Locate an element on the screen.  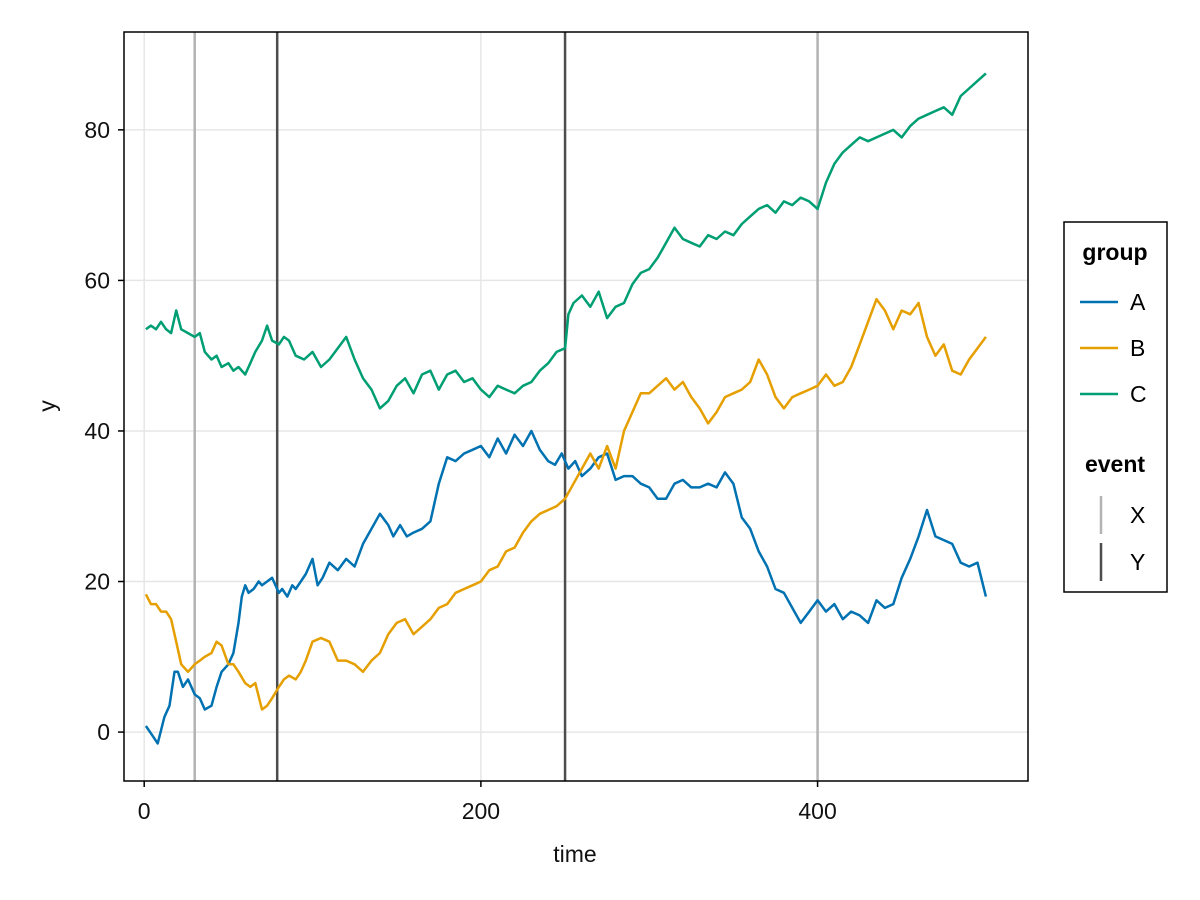
y-ticks: 0 20 40 60 80 is located at coordinates (104, 431).